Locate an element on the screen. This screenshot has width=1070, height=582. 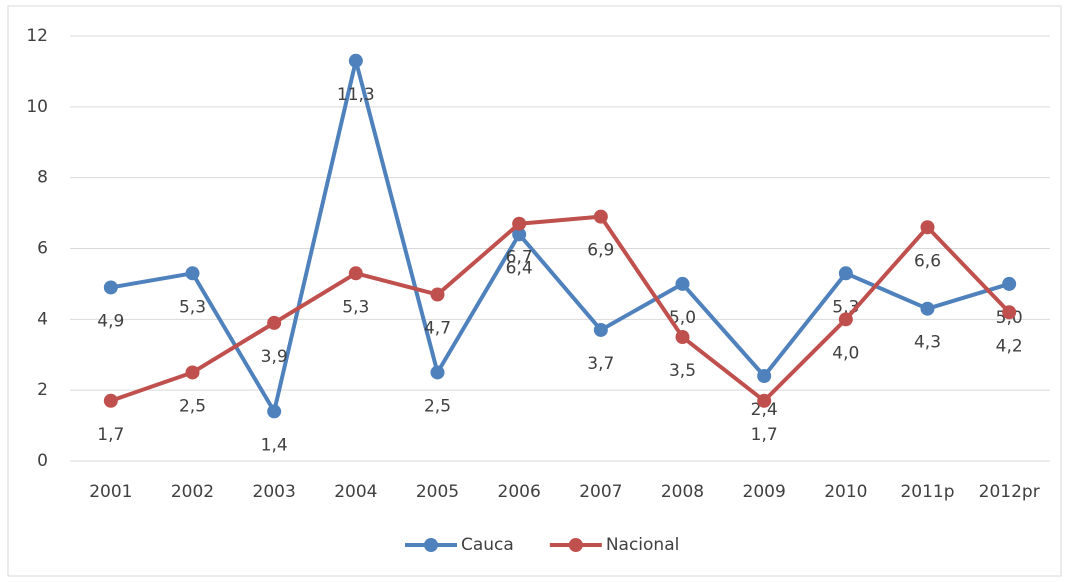
legend-label: Cauca is located at coordinates (487, 545).